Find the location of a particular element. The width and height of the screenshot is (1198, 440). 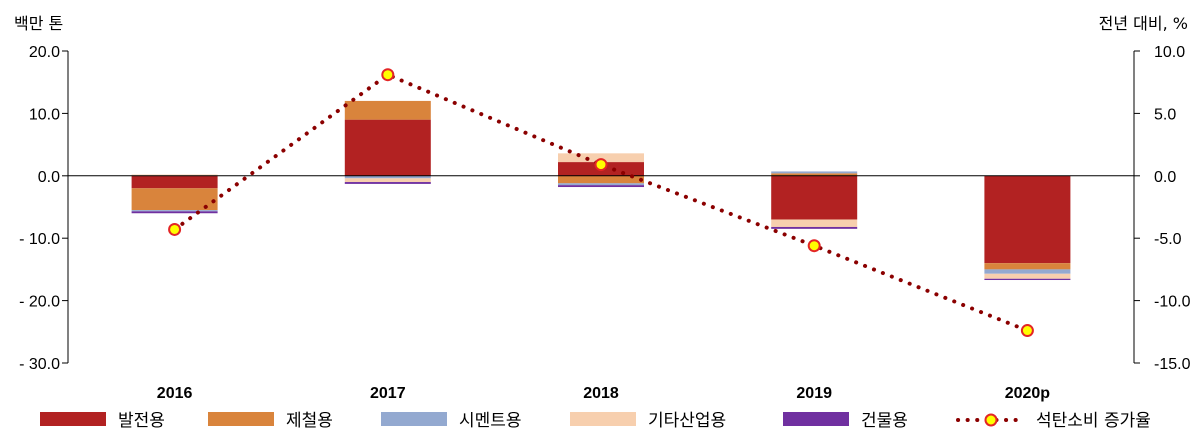

legend: 발전용 제철용 시멘트용 기타산업용 건물용 석탄소비 증가율 is located at coordinates (595, 421).